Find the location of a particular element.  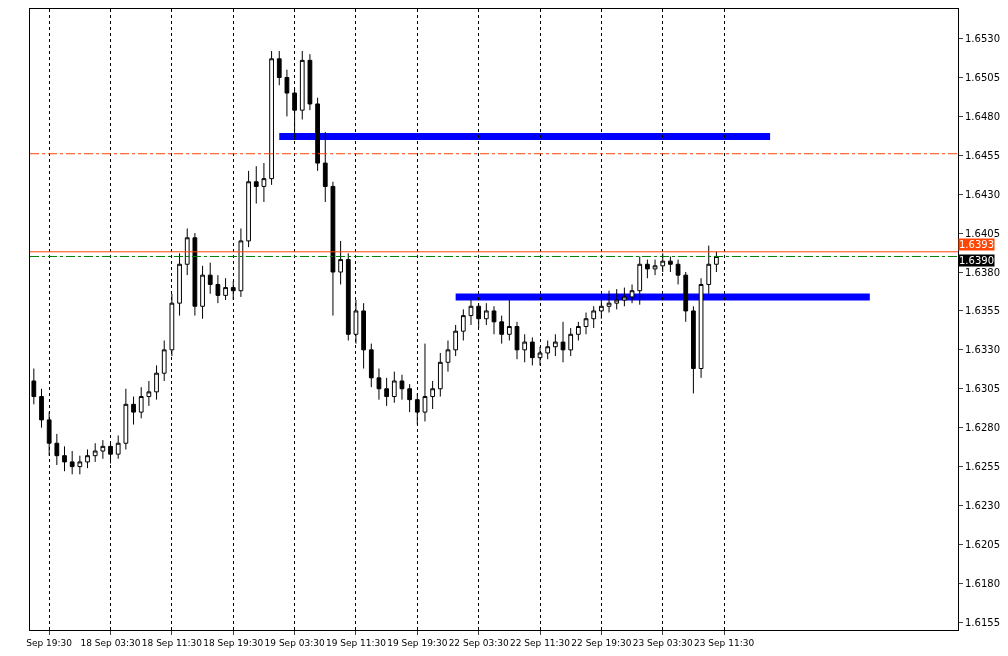

y-tick-label: 1.6530 is located at coordinates (982, 39).